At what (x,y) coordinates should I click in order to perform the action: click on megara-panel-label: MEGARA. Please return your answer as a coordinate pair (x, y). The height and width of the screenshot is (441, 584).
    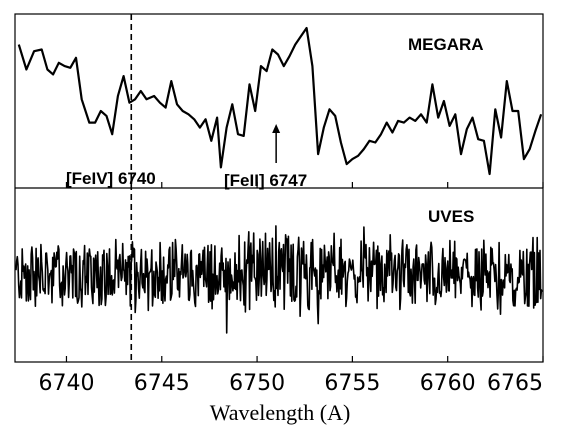
    Looking at the image, I should click on (446, 44).